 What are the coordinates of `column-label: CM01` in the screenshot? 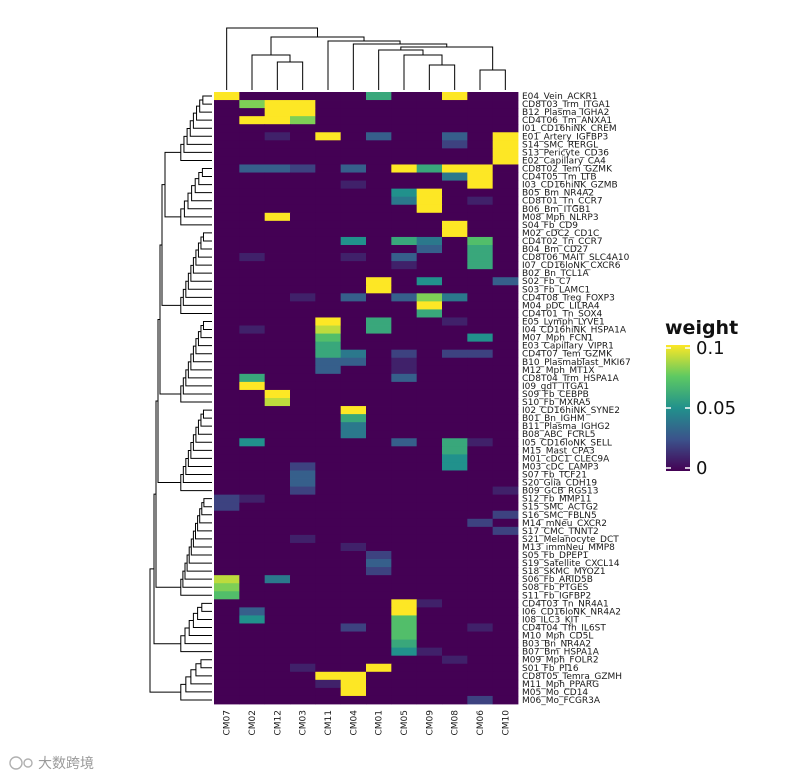 It's located at (380, 723).